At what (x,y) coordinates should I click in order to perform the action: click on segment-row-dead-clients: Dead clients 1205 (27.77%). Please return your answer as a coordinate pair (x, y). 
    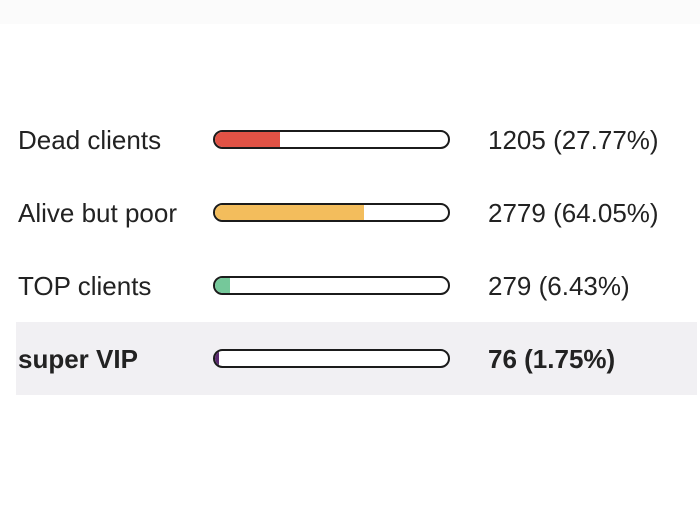
    Looking at the image, I should click on (356, 139).